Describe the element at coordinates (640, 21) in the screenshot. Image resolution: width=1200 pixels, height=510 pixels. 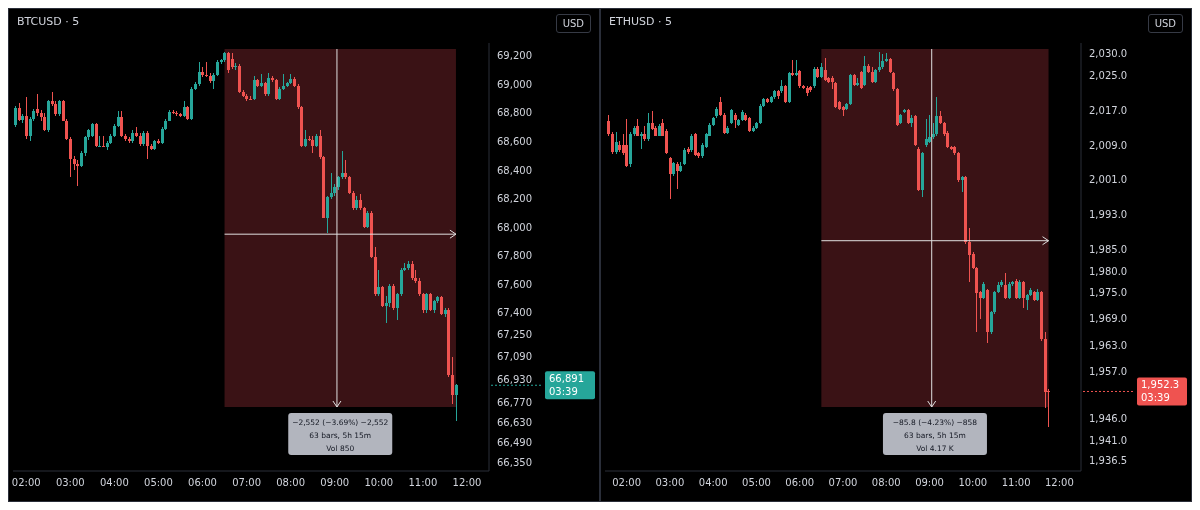
I see `chart-title: ETHUSD · 5` at that location.